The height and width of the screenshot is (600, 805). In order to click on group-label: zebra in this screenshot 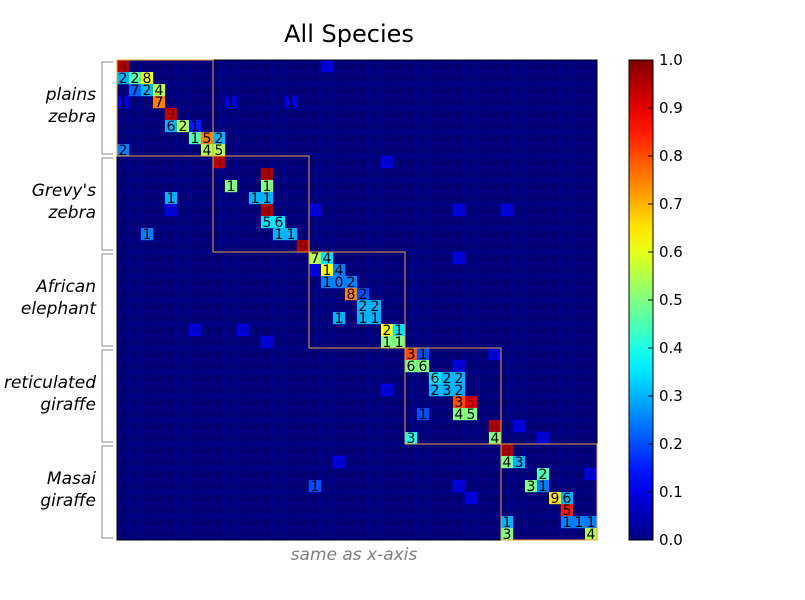, I will do `click(71, 117)`.